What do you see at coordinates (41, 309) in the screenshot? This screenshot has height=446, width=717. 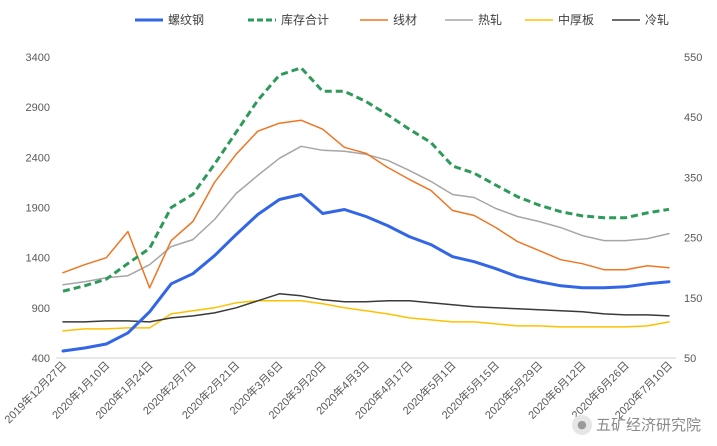 I see `y-tick-label-left: 900` at bounding box center [41, 309].